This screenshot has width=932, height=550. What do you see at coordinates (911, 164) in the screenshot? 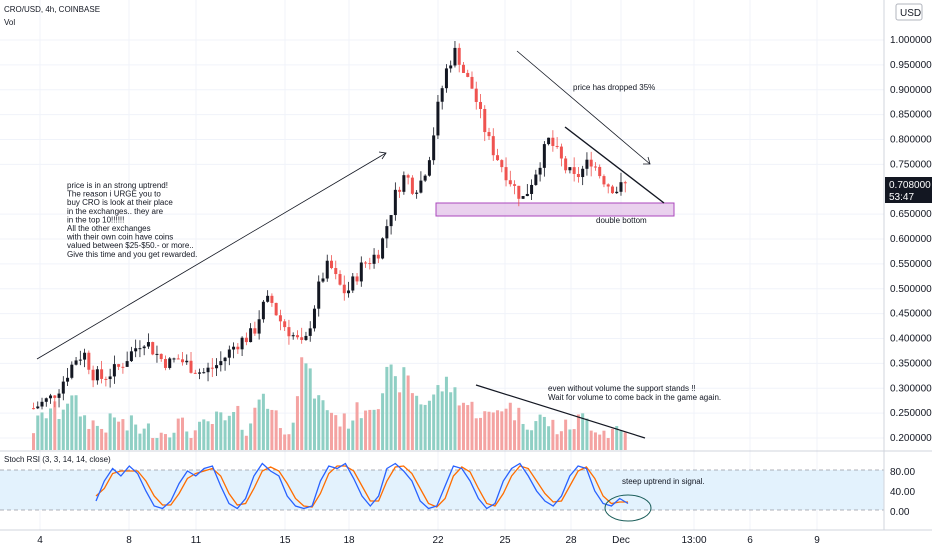
I see `price-tick-label: 0.750000` at bounding box center [911, 164].